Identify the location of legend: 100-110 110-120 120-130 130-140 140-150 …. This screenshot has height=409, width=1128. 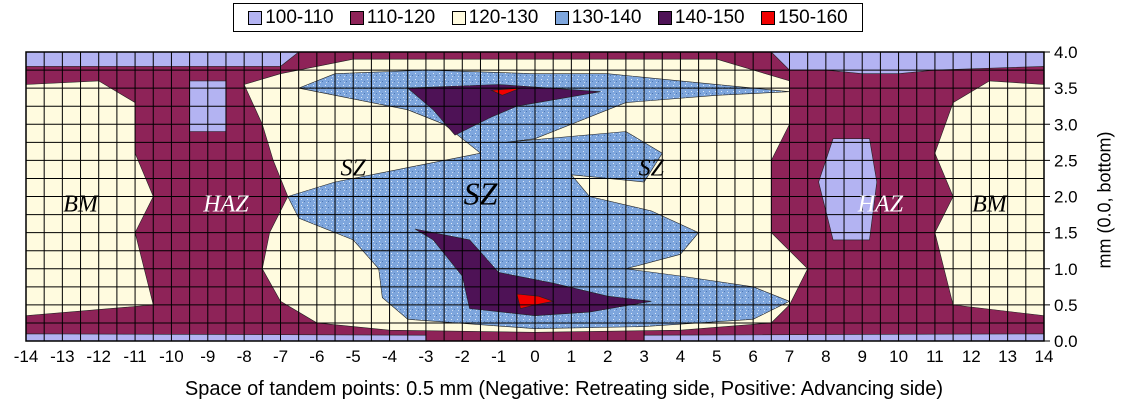
(548, 17).